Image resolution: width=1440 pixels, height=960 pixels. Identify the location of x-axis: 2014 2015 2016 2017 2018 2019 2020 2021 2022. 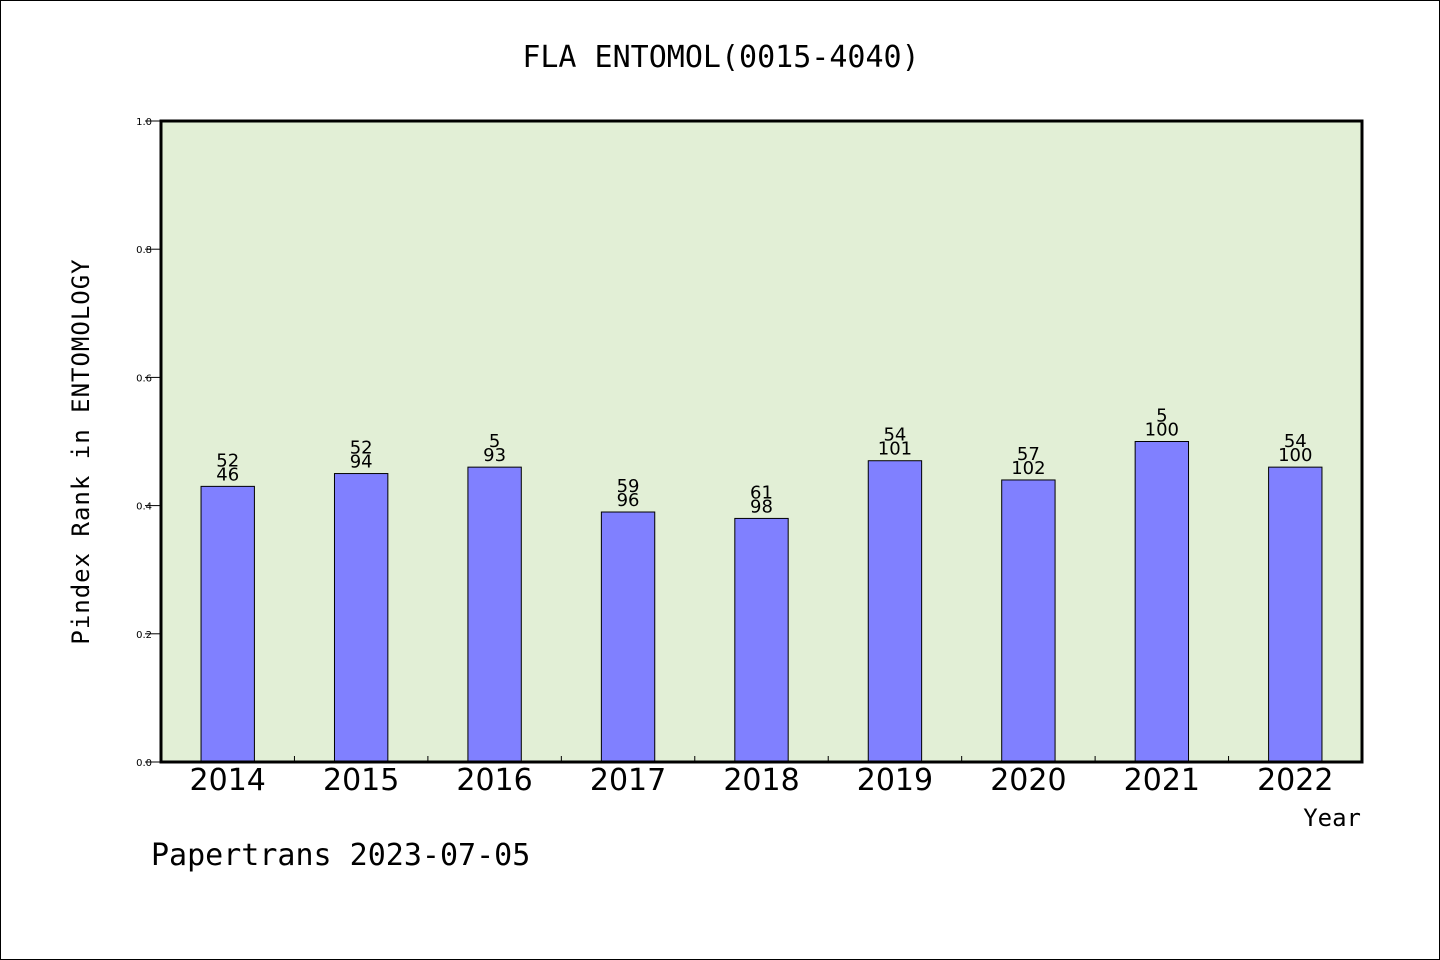
(761, 777).